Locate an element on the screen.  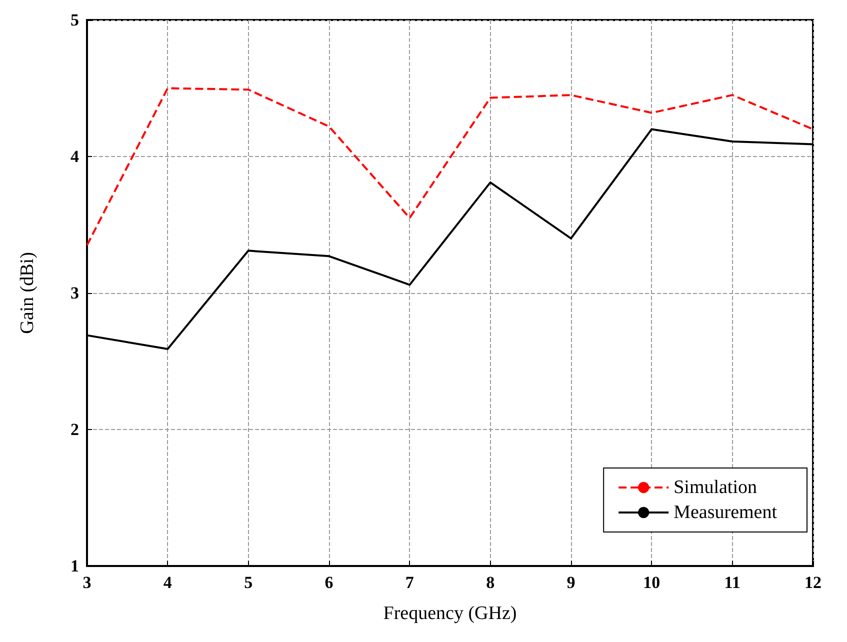
y-axis-title: Gain (dBi) is located at coordinates (27, 293).